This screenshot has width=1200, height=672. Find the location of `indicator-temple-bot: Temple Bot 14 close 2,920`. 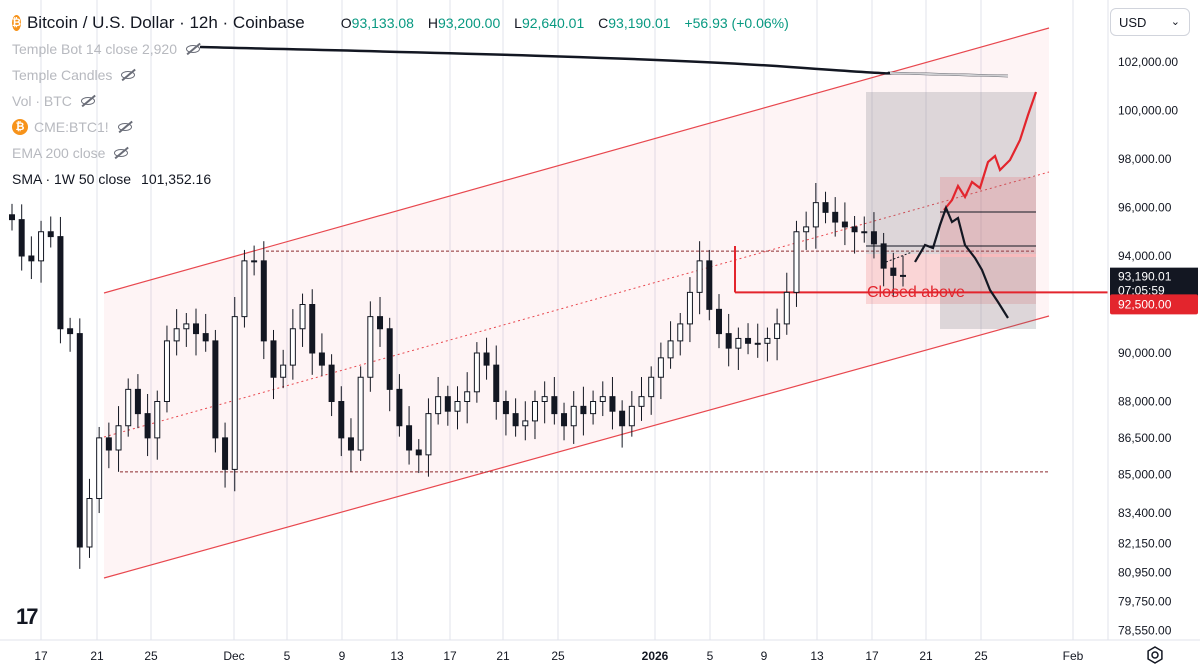

indicator-temple-bot: Temple Bot 14 close 2,920 is located at coordinates (332, 49).